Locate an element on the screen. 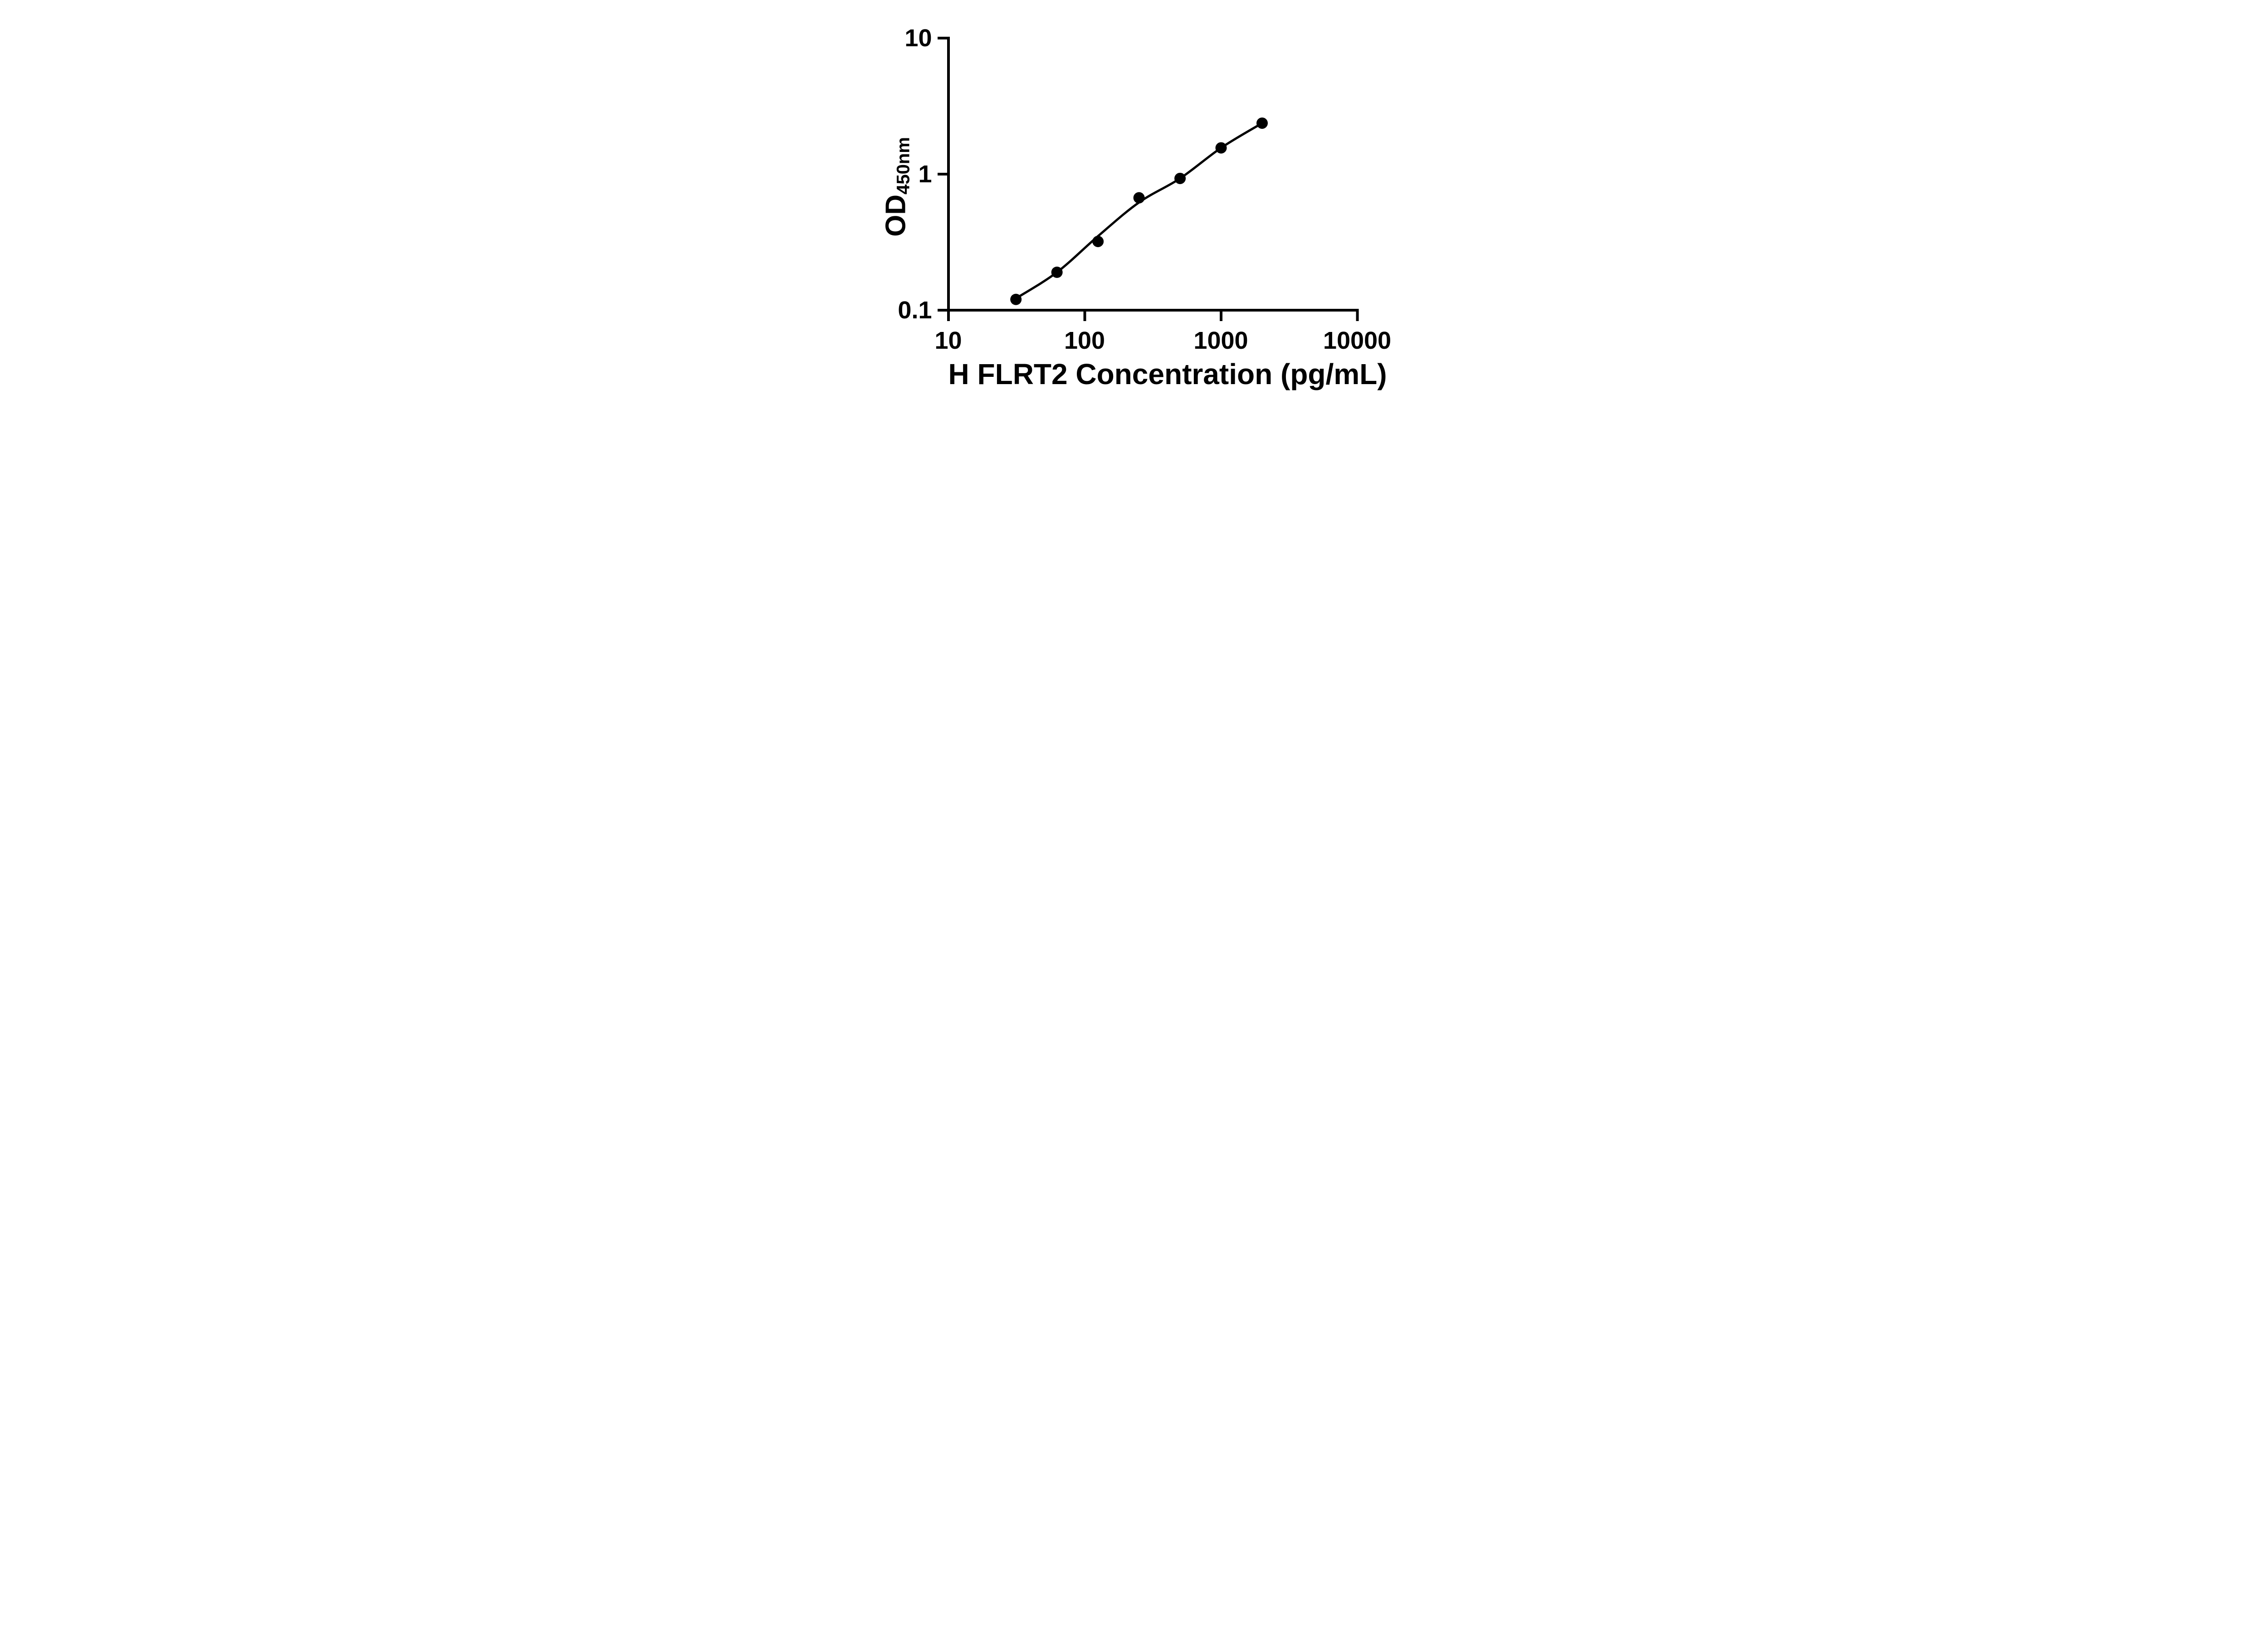 The height and width of the screenshot is (1638, 2268). y-axis-title-main: OD is located at coordinates (896, 215).